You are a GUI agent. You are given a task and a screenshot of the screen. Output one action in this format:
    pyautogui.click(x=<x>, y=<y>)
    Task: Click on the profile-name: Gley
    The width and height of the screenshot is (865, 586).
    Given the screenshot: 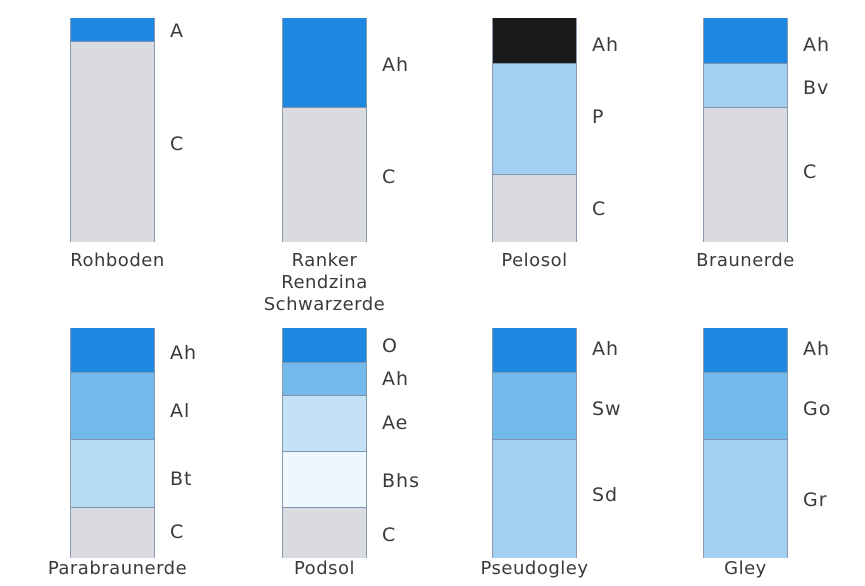 What is the action you would take?
    pyautogui.click(x=746, y=569)
    